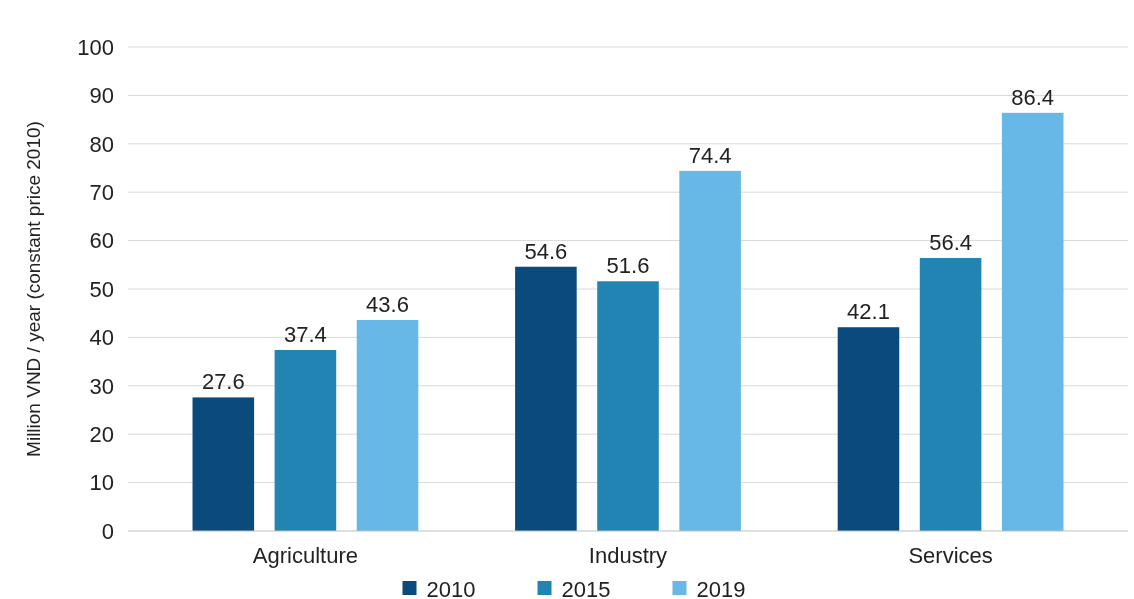 Image resolution: width=1134 pixels, height=599 pixels. I want to click on data-label: 42.1, so click(868, 312).